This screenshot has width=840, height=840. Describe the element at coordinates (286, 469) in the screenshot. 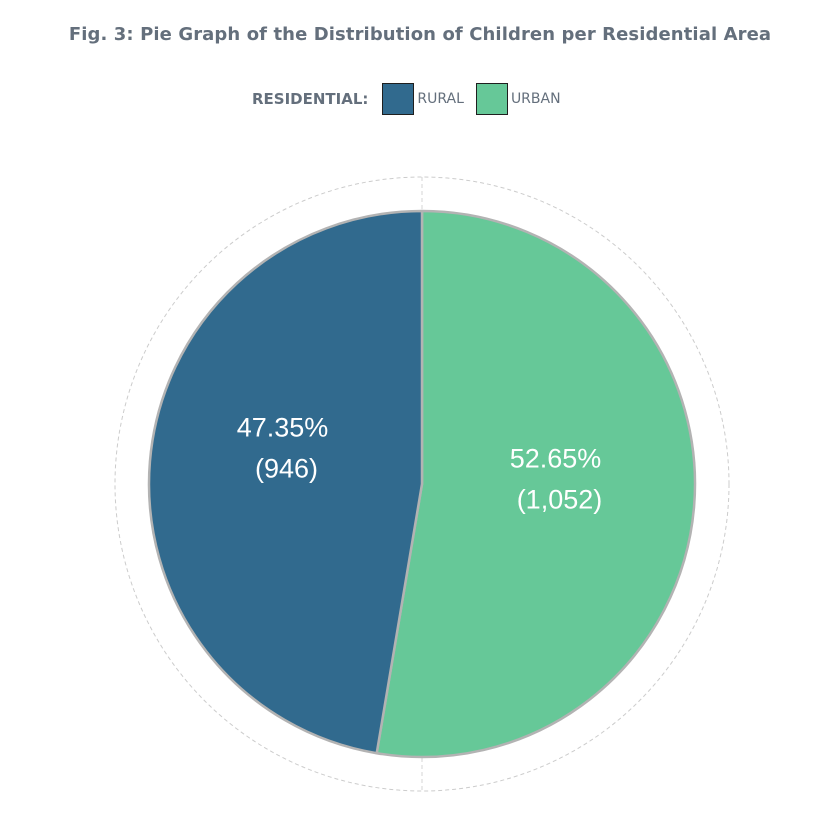

I see `slice-count-label-rural: (946)` at that location.